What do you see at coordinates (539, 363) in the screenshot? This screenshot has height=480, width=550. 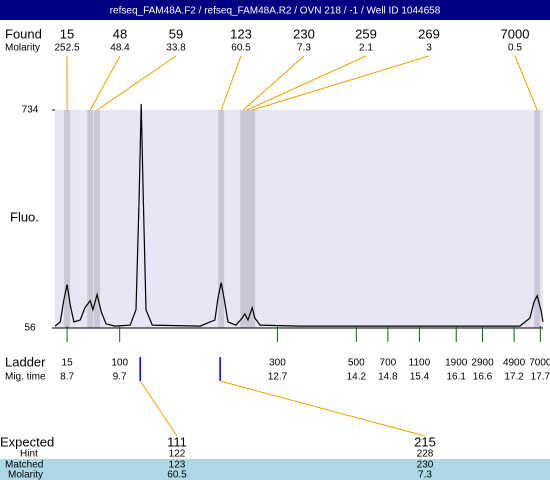 I see `ladder-size: 7000` at bounding box center [539, 363].